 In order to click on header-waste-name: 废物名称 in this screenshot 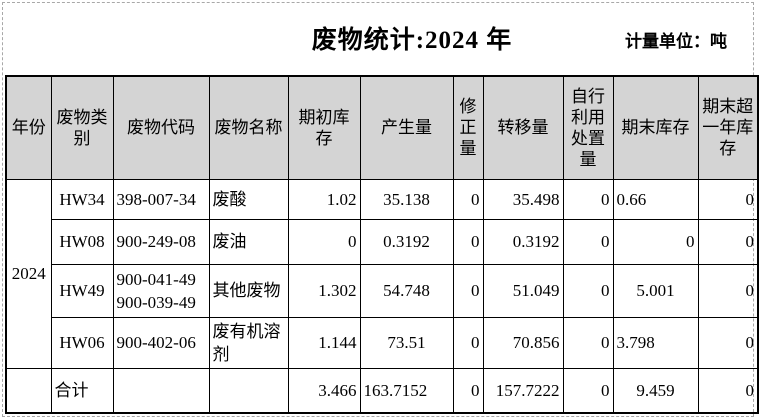, I will do `click(248, 127)`.